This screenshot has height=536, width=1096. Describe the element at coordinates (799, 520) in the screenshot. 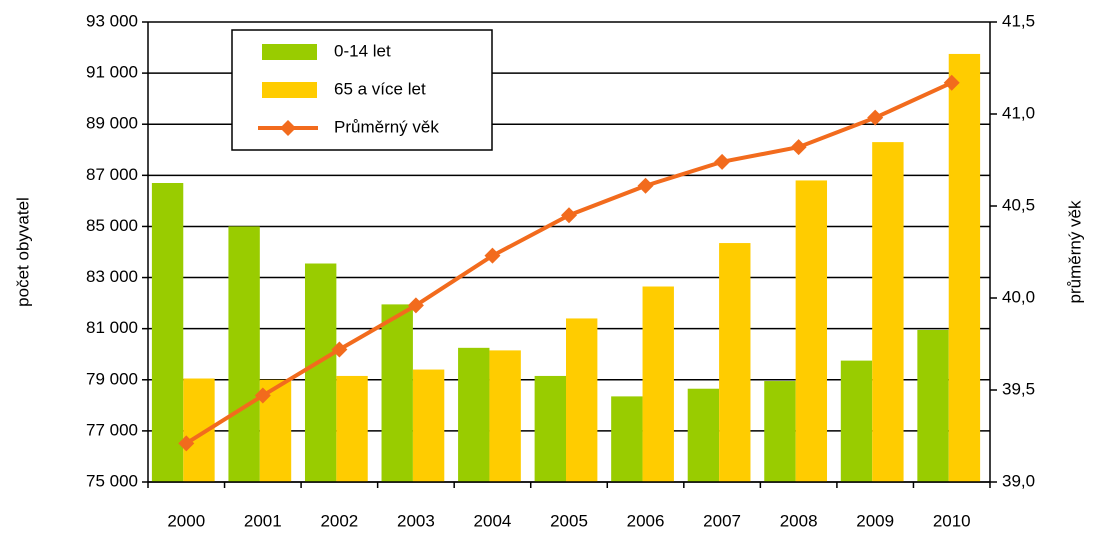

I see `x-tick-label: 2008` at that location.